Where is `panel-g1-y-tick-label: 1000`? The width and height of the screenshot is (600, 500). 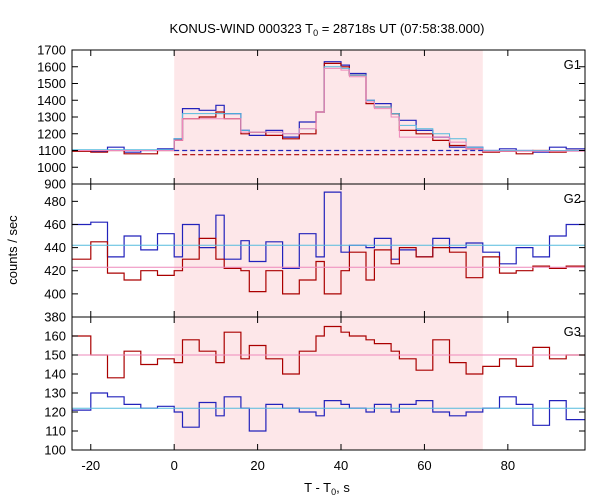
panel-g1-y-tick-label: 1000 is located at coordinates (51, 167).